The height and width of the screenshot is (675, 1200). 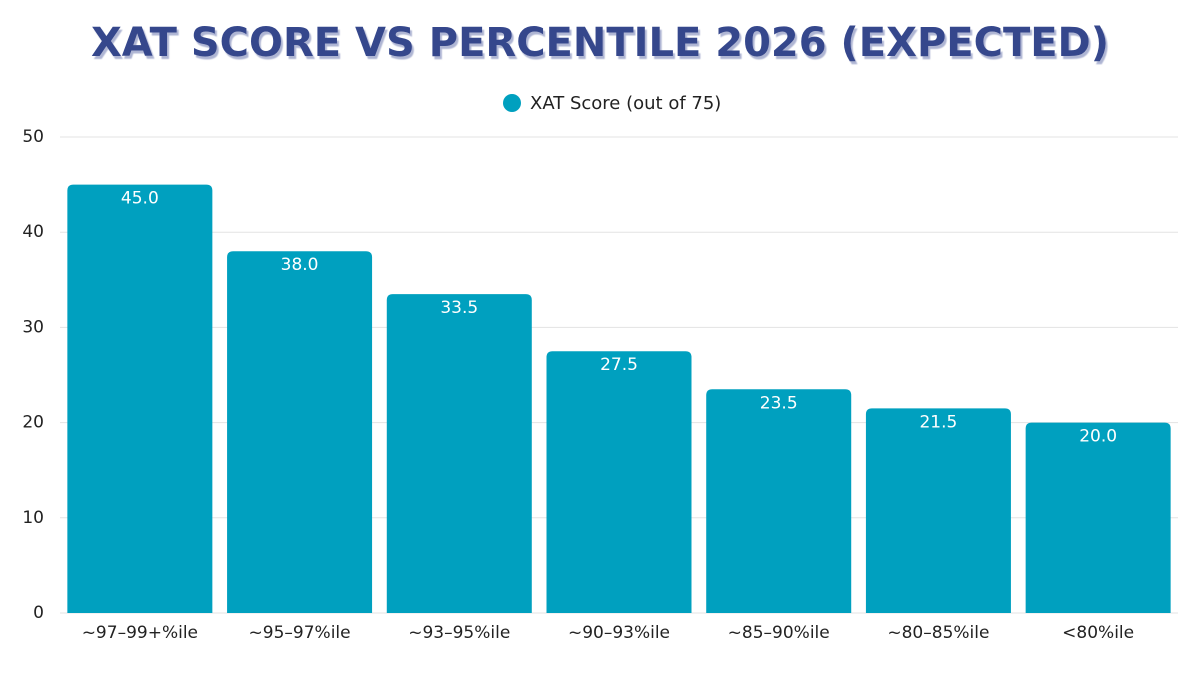 I want to click on value-label: 27.5, so click(x=619, y=365).